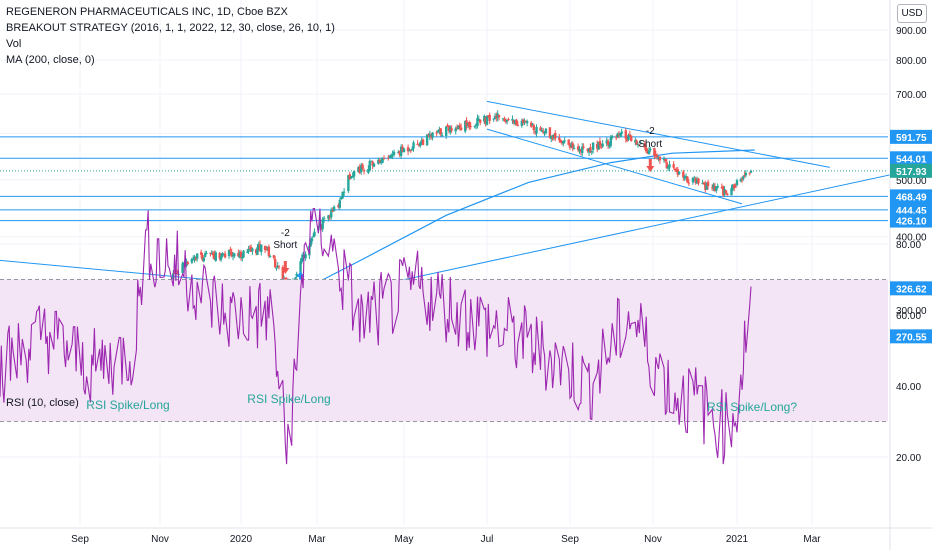 This screenshot has height=550, width=932. Describe the element at coordinates (650, 165) in the screenshot. I see `trade-arrow-down-icon` at that location.